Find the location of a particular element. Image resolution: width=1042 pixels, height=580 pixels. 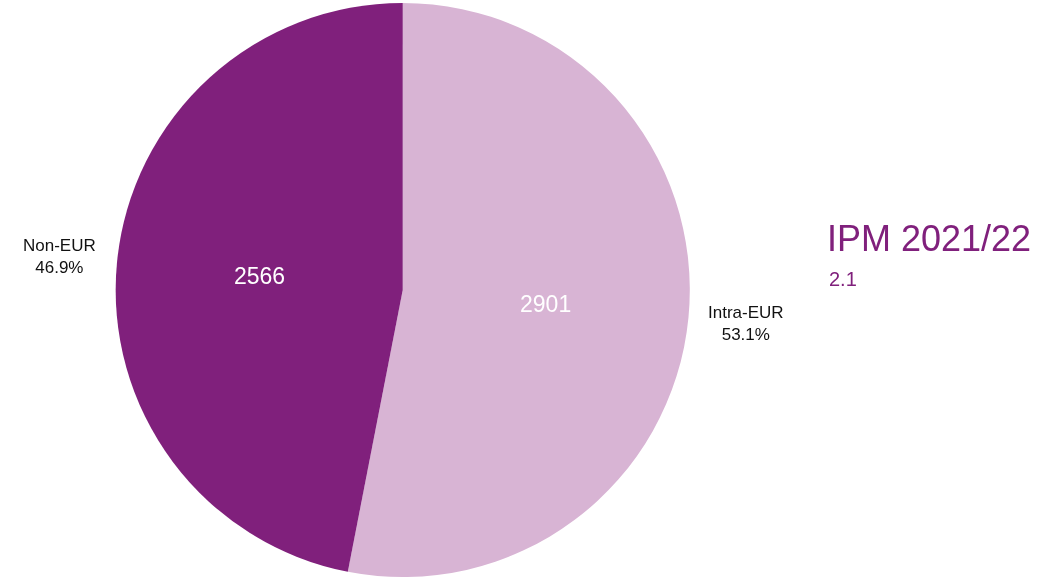

slice-label: Intra-EUR is located at coordinates (746, 312).